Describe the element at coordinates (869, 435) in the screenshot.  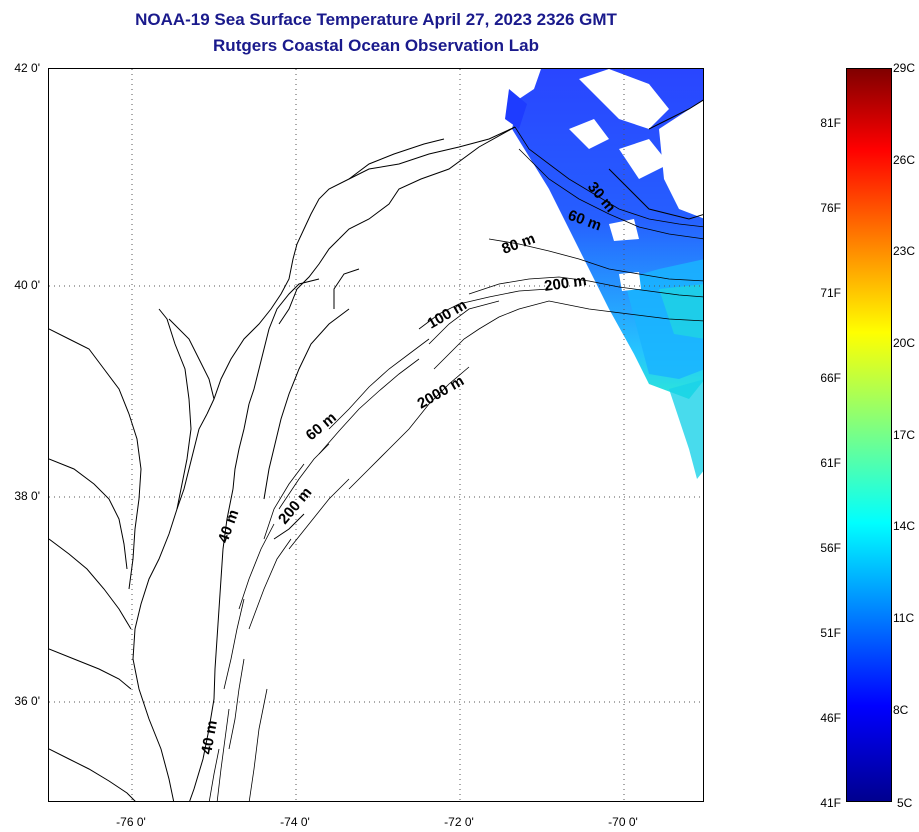
I see `sst-colorbar` at that location.